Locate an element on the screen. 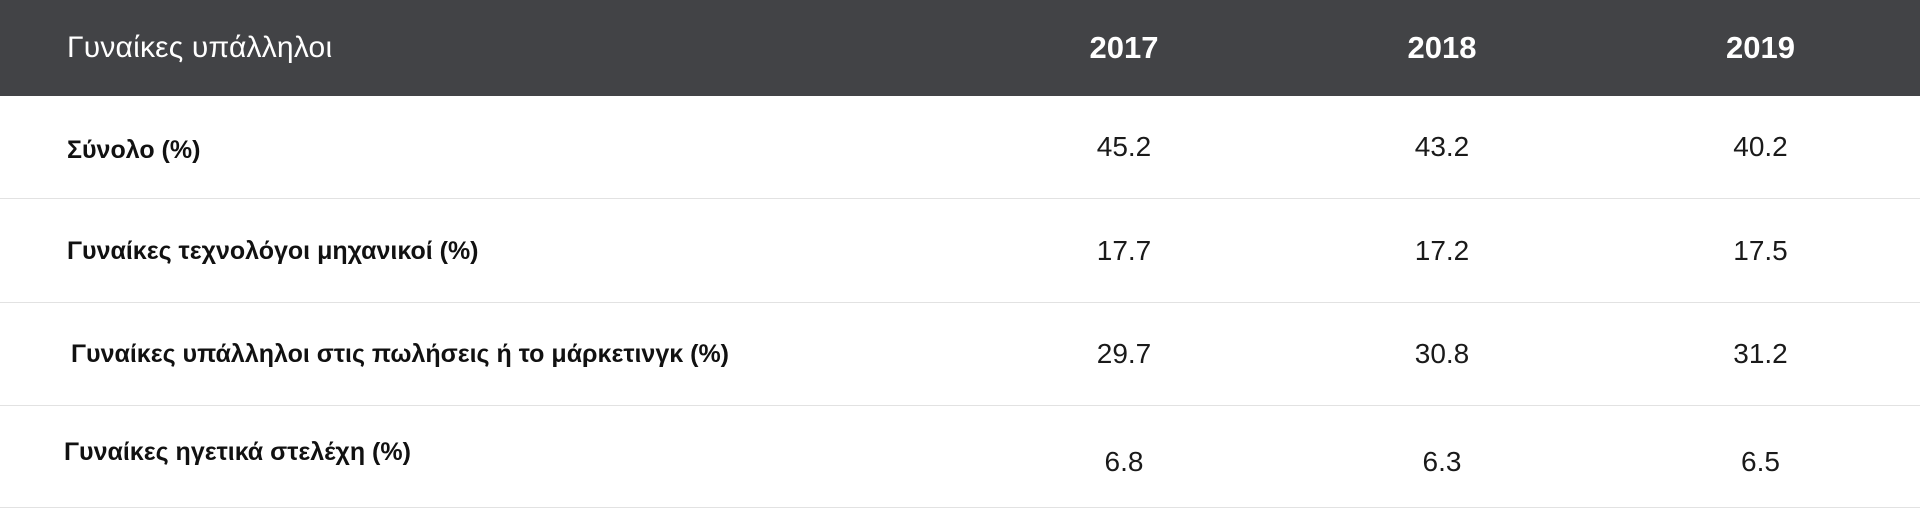 This screenshot has width=1920, height=508. cell-value-2018: 6.3 is located at coordinates (1442, 461).